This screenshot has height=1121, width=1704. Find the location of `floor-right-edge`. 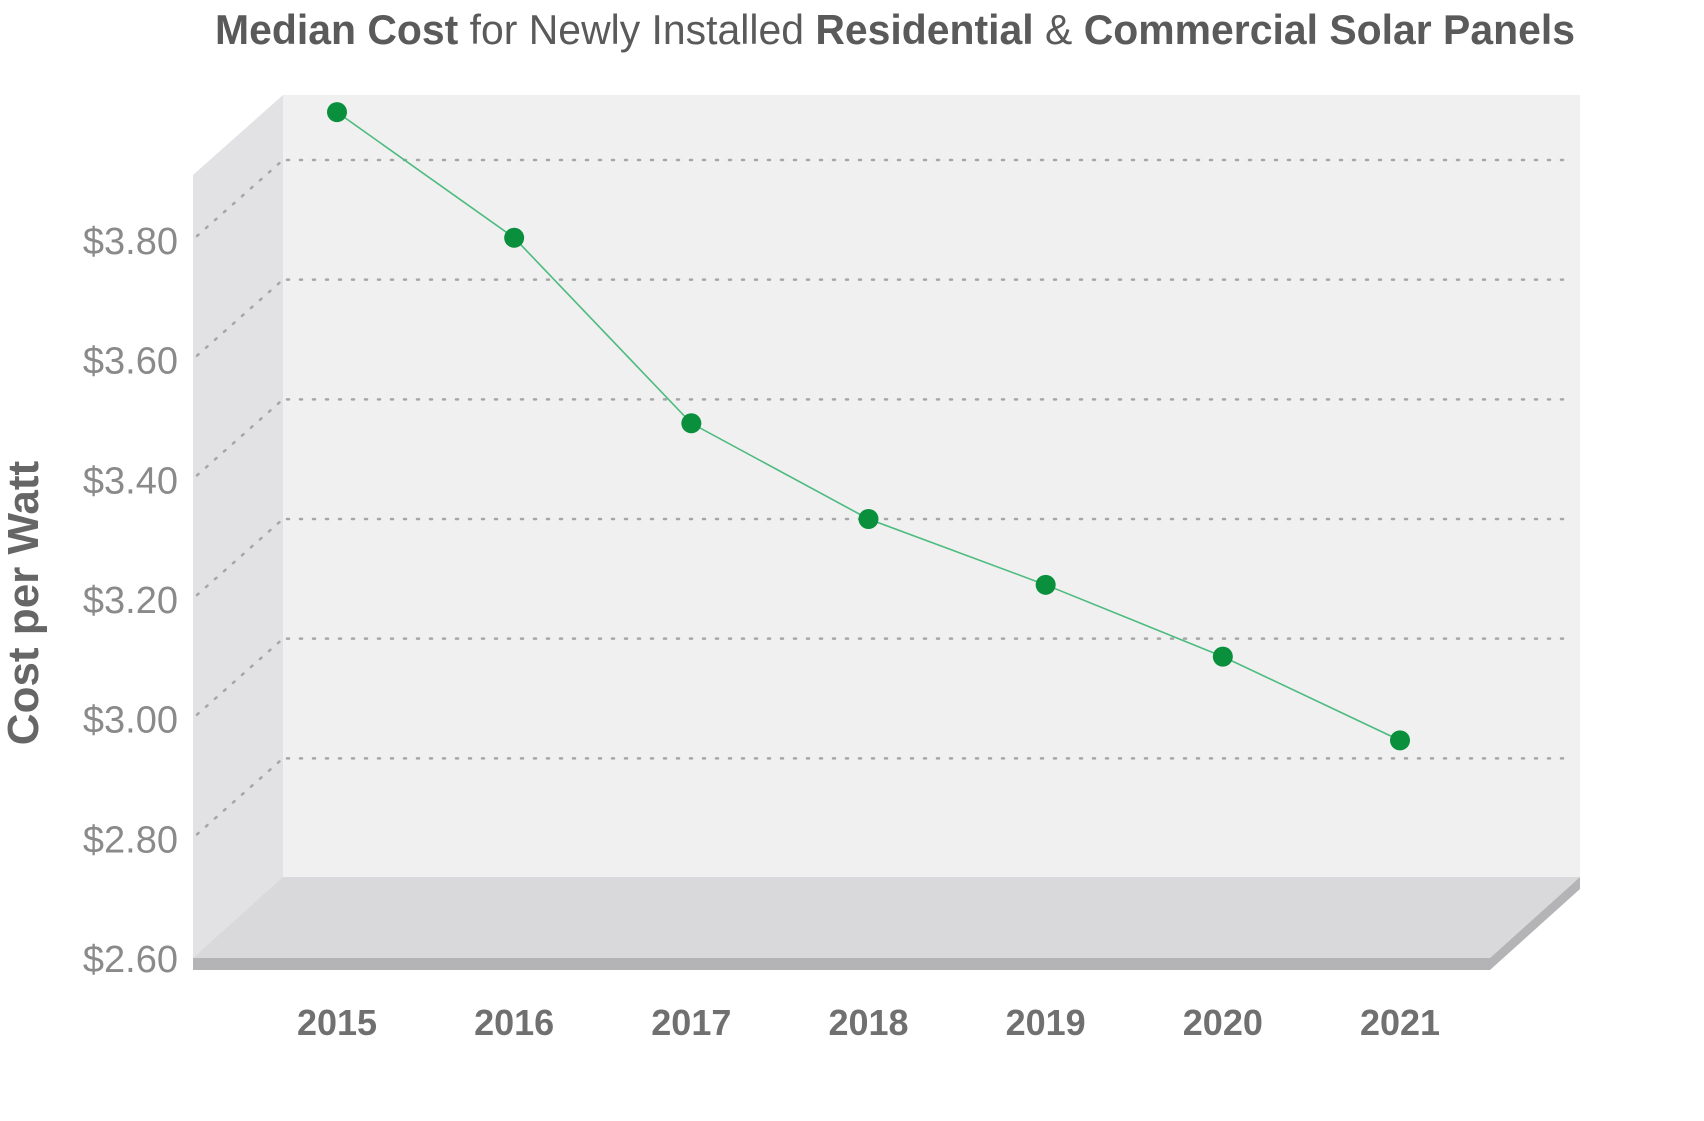

floor-right-edge is located at coordinates (1535, 923).